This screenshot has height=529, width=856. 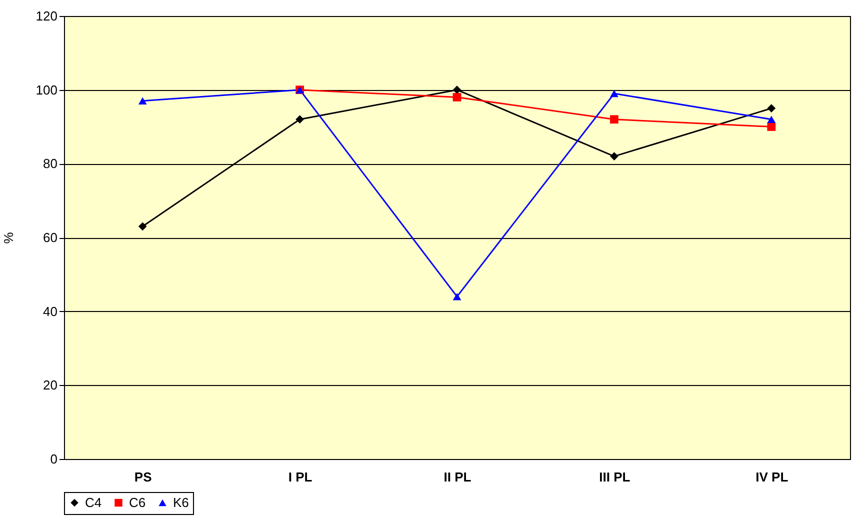 What do you see at coordinates (181, 502) in the screenshot?
I see `legend-label: K6` at bounding box center [181, 502].